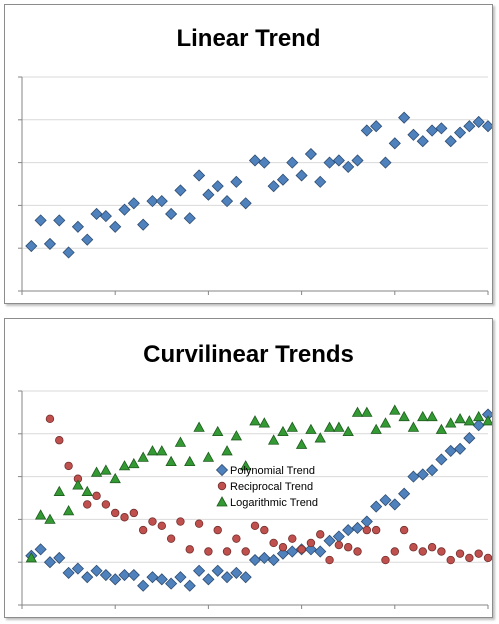 Image resolution: width=499 pixels, height=624 pixels. Describe the element at coordinates (248, 354) in the screenshot. I see `curvilinear-chart-title: Curvilinear Trends` at that location.